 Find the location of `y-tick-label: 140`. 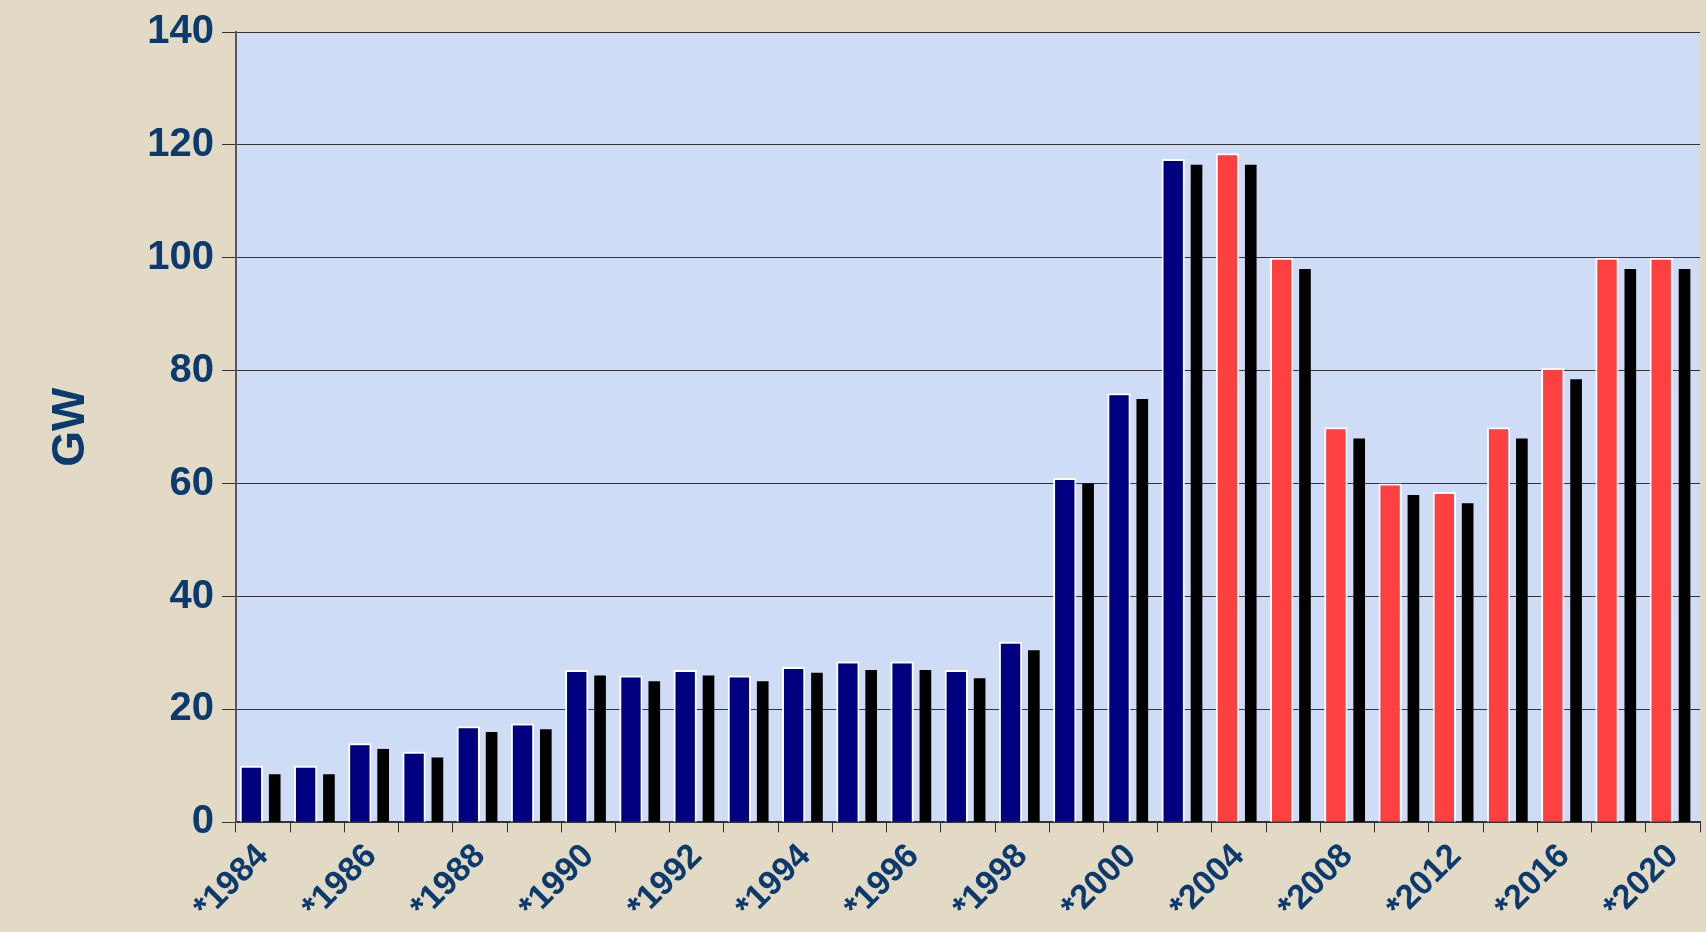

y-tick-label: 140 is located at coordinates (180, 29).